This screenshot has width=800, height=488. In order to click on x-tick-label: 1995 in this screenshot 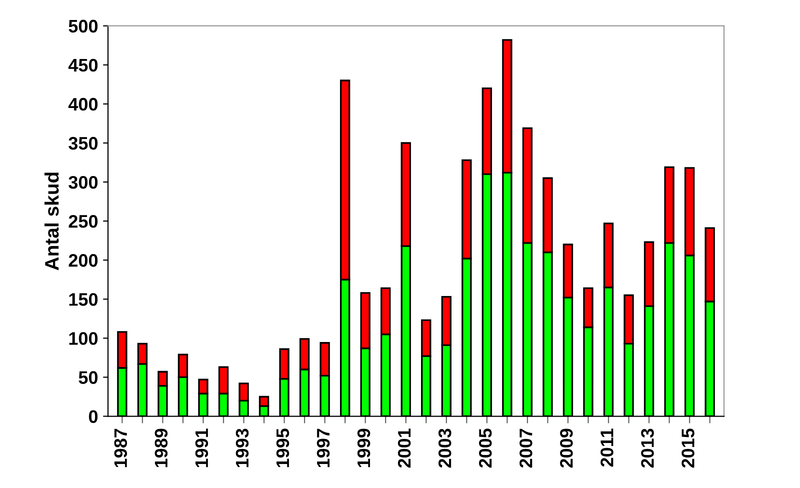, I will do `click(283, 448)`.